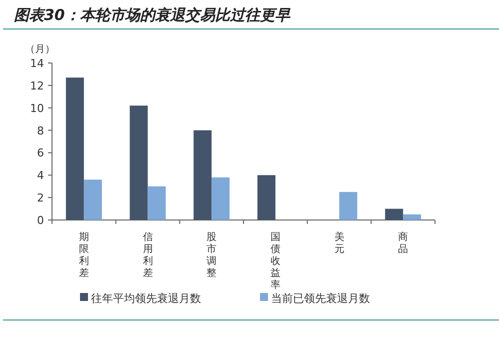 The image size is (499, 346). Describe the element at coordinates (40, 198) in the screenshot. I see `y-tick-label: 2` at that location.